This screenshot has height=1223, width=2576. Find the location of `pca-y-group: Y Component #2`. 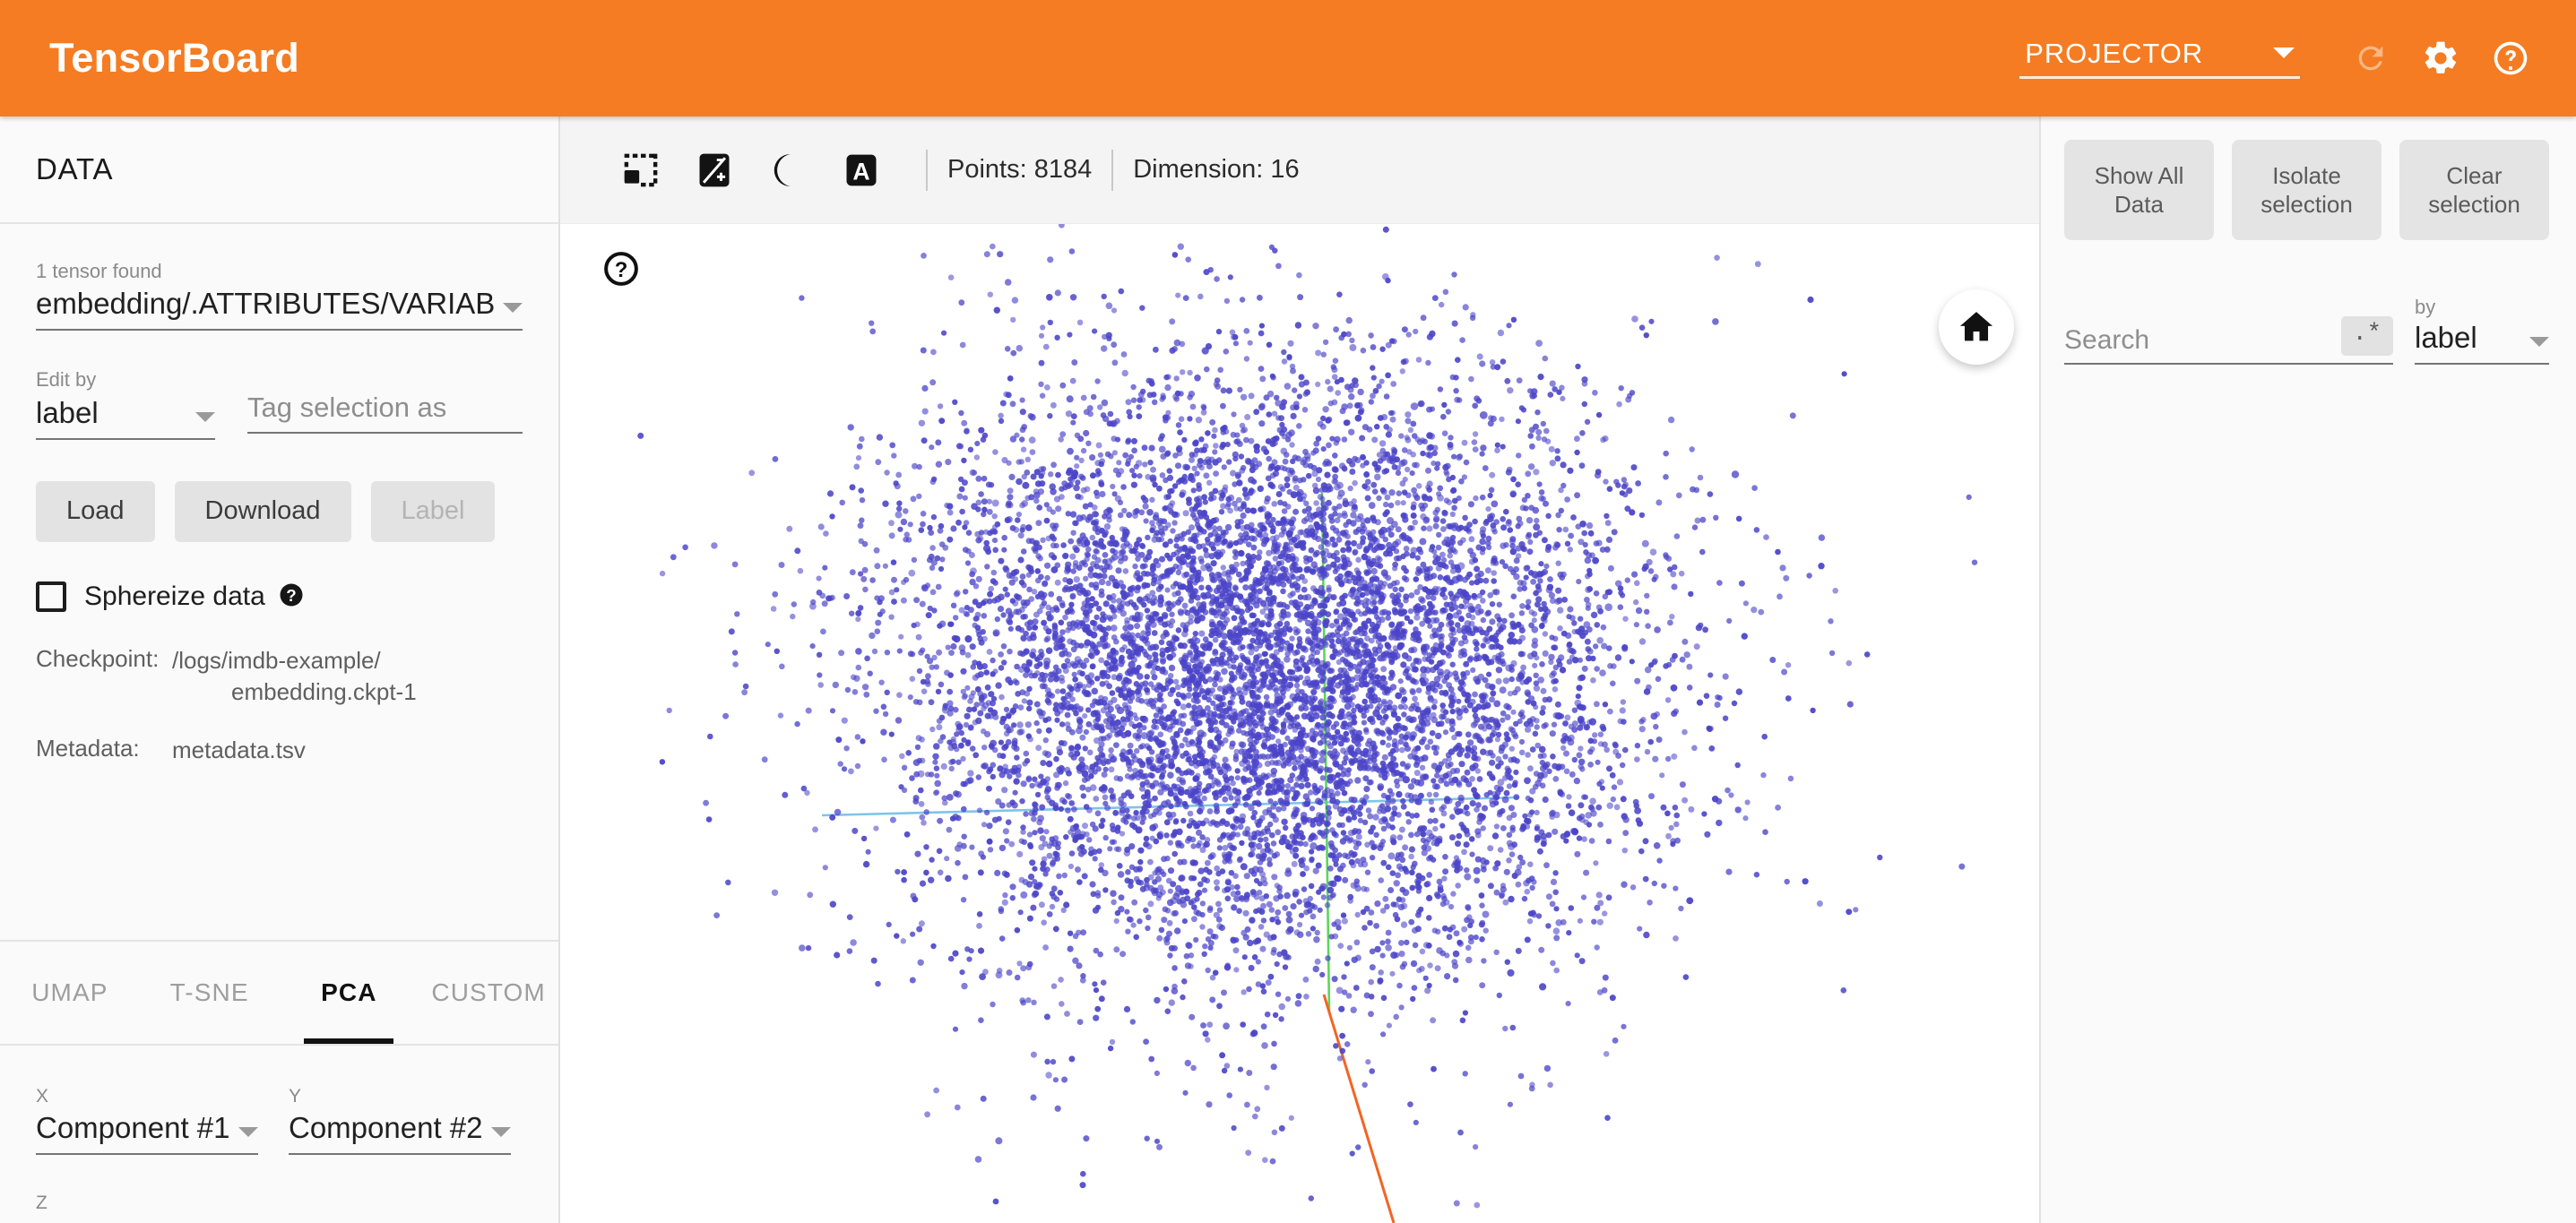

pca-y-group: Y Component #2 is located at coordinates (400, 1121).